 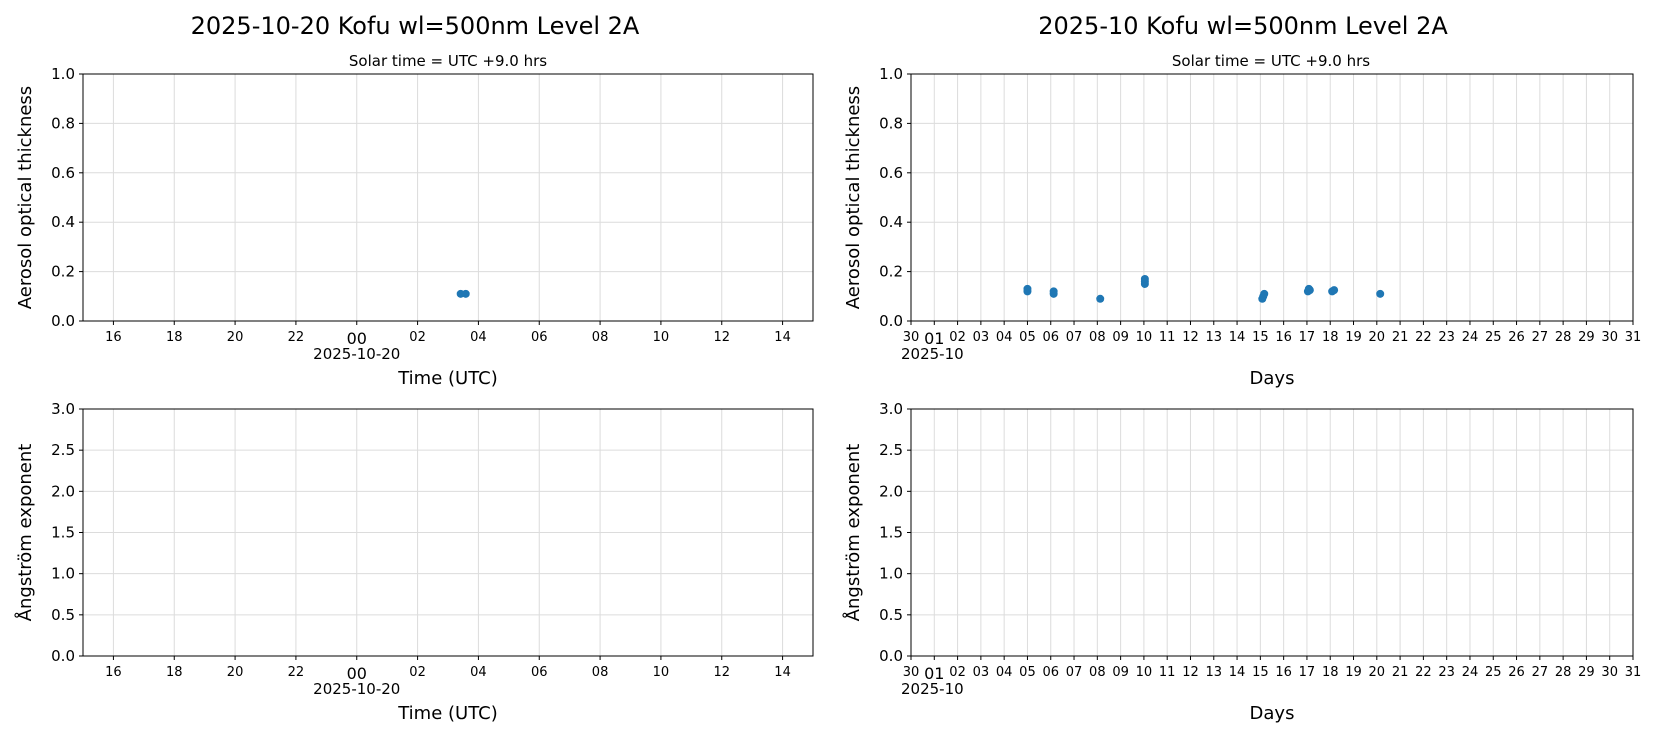 What do you see at coordinates (1190, 337) in the screenshot?
I see `aod-monthly-xtick-label-12: 12` at bounding box center [1190, 337].